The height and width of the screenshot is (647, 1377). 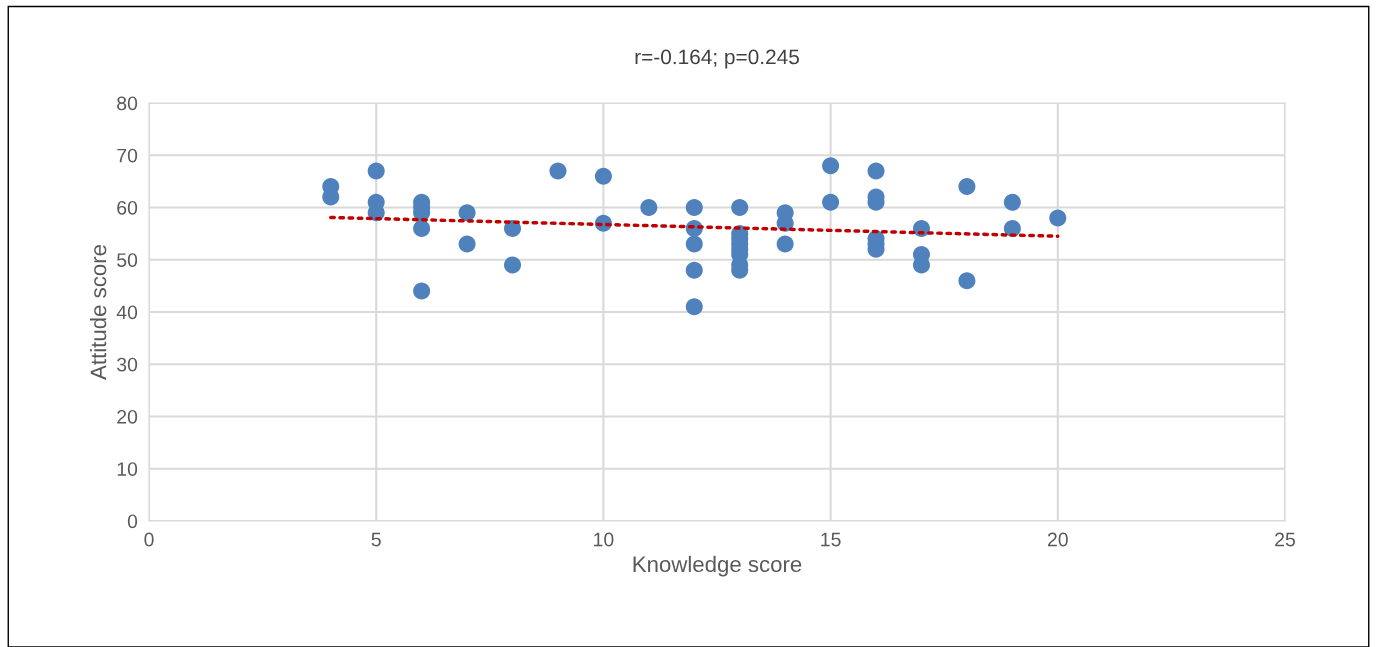 I want to click on y-axis-title: Attitude score, so click(x=98, y=312).